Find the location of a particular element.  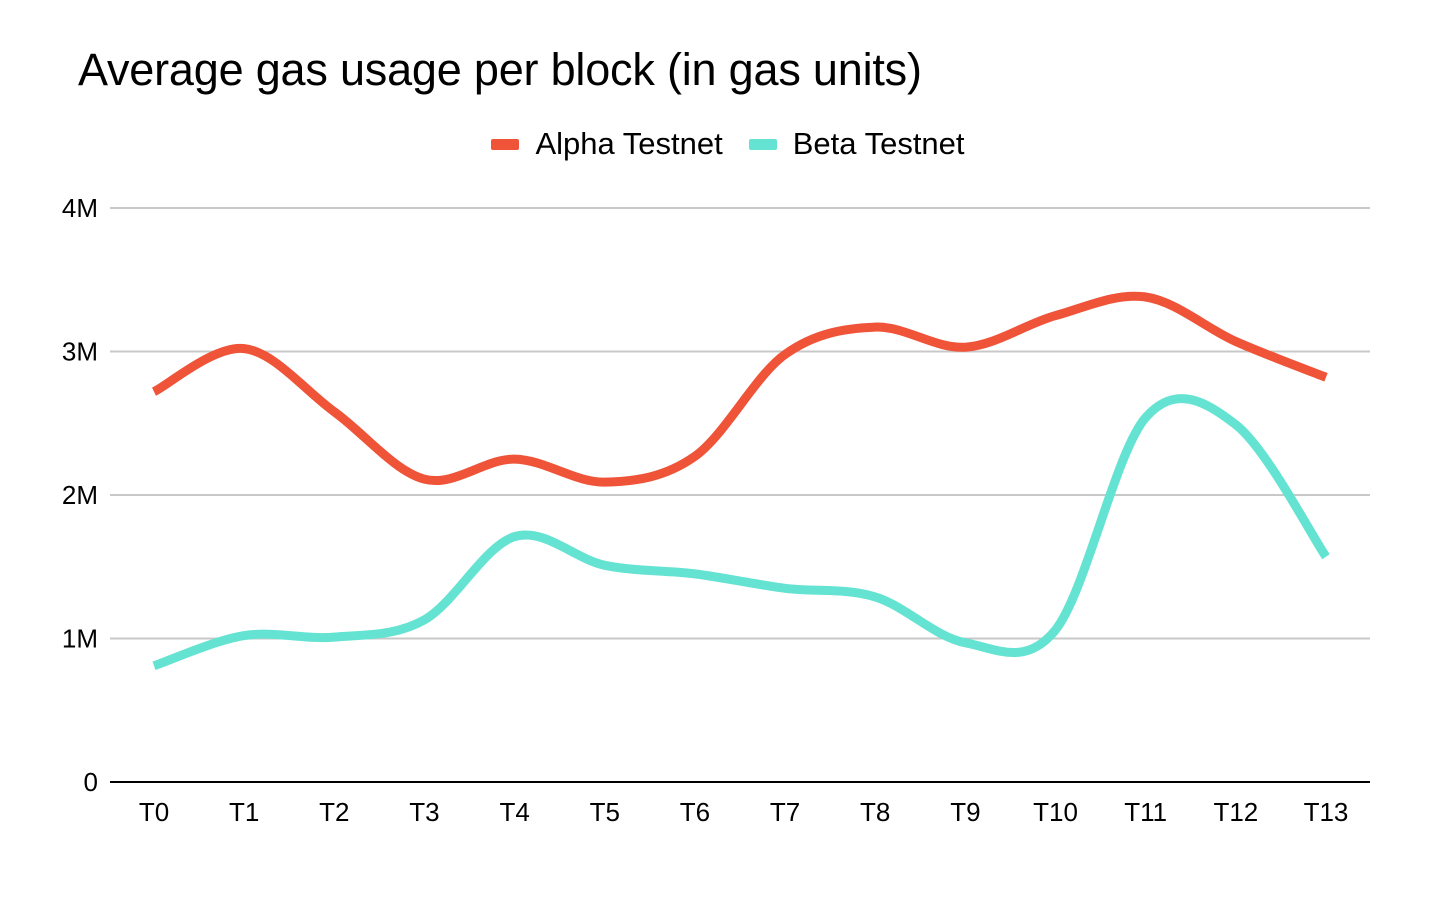

x-tick-label: T9 is located at coordinates (965, 812).